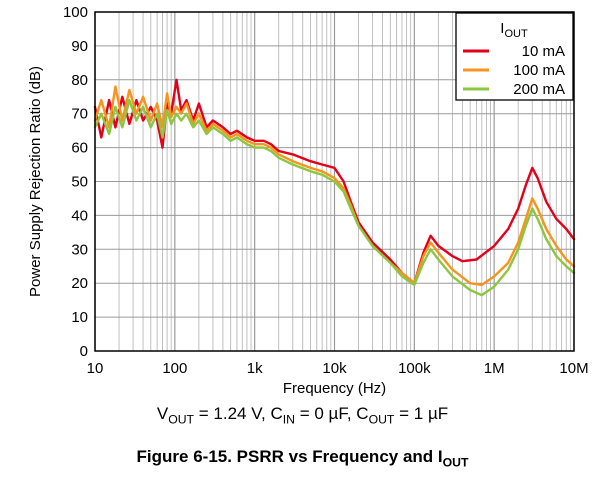 This screenshot has height=480, width=605. What do you see at coordinates (79, 148) in the screenshot?
I see `y-tick-label: 60` at bounding box center [79, 148].